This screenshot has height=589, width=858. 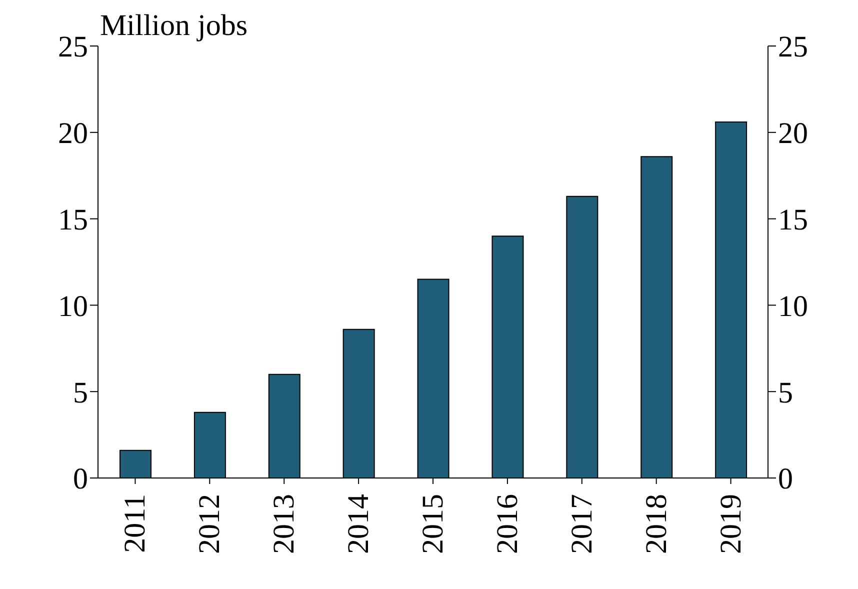 What do you see at coordinates (284, 524) in the screenshot?
I see `x-tick-label: 2013` at bounding box center [284, 524].